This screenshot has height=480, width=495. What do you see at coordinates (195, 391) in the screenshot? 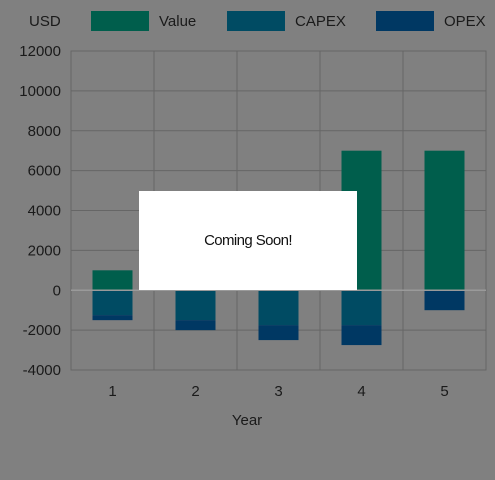
I see `x-tick-label: 2` at bounding box center [195, 391].